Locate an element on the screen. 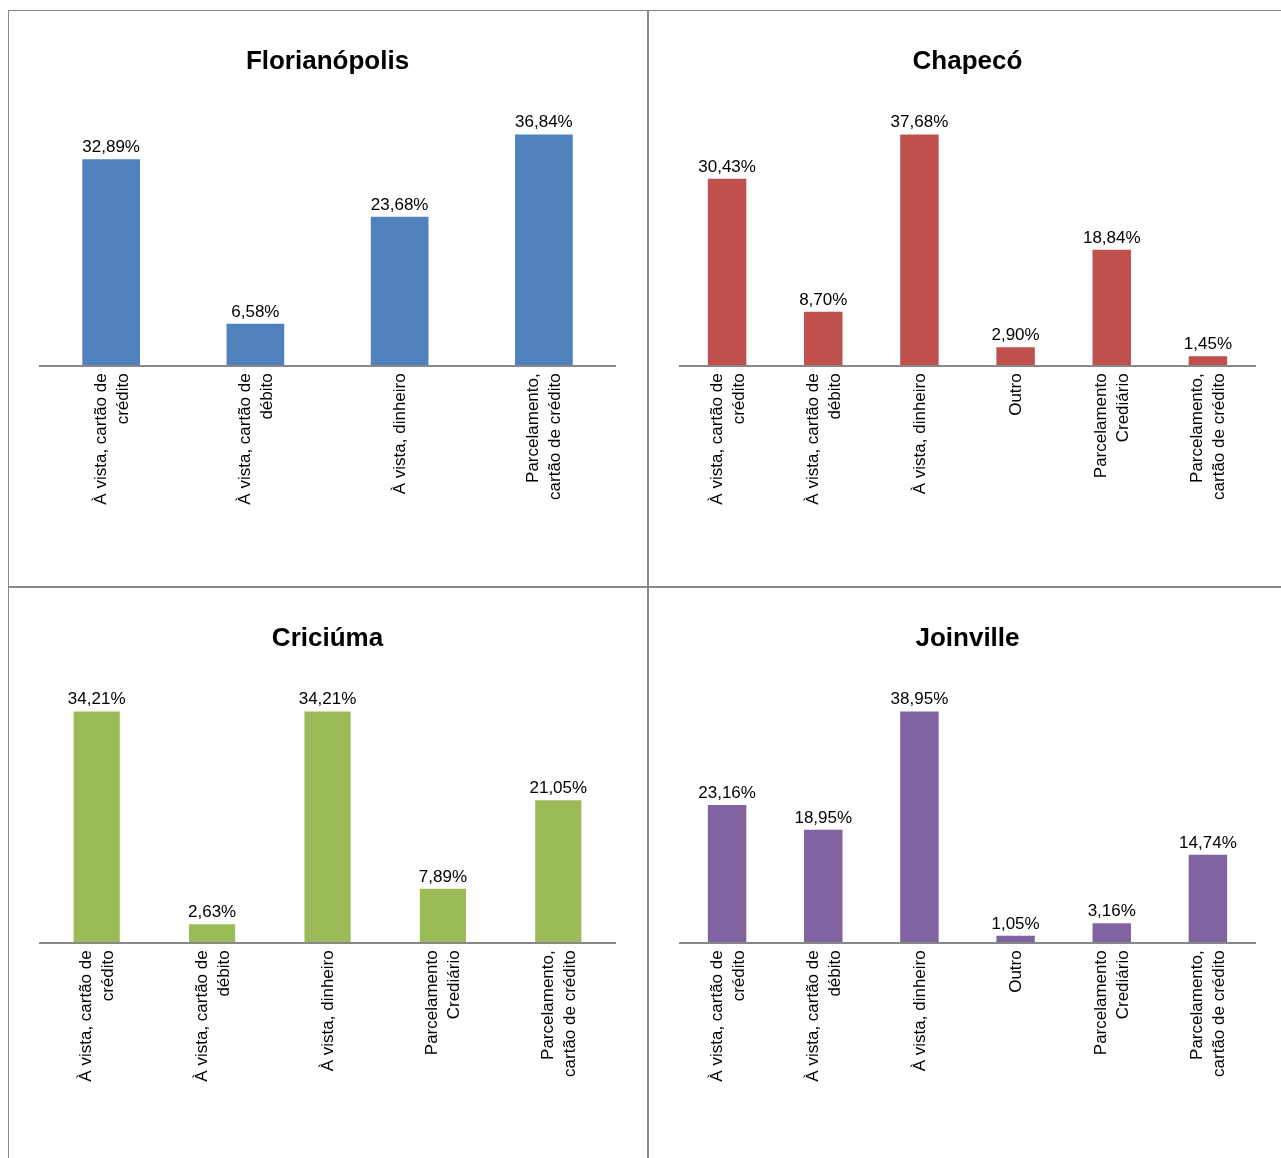  chart-title: Florianópolis is located at coordinates (327, 60).